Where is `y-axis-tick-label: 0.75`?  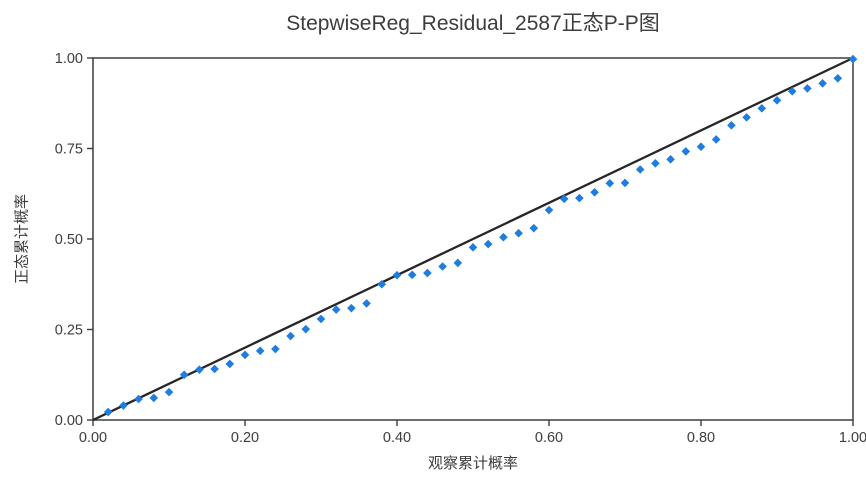 y-axis-tick-label: 0.75 is located at coordinates (69, 150).